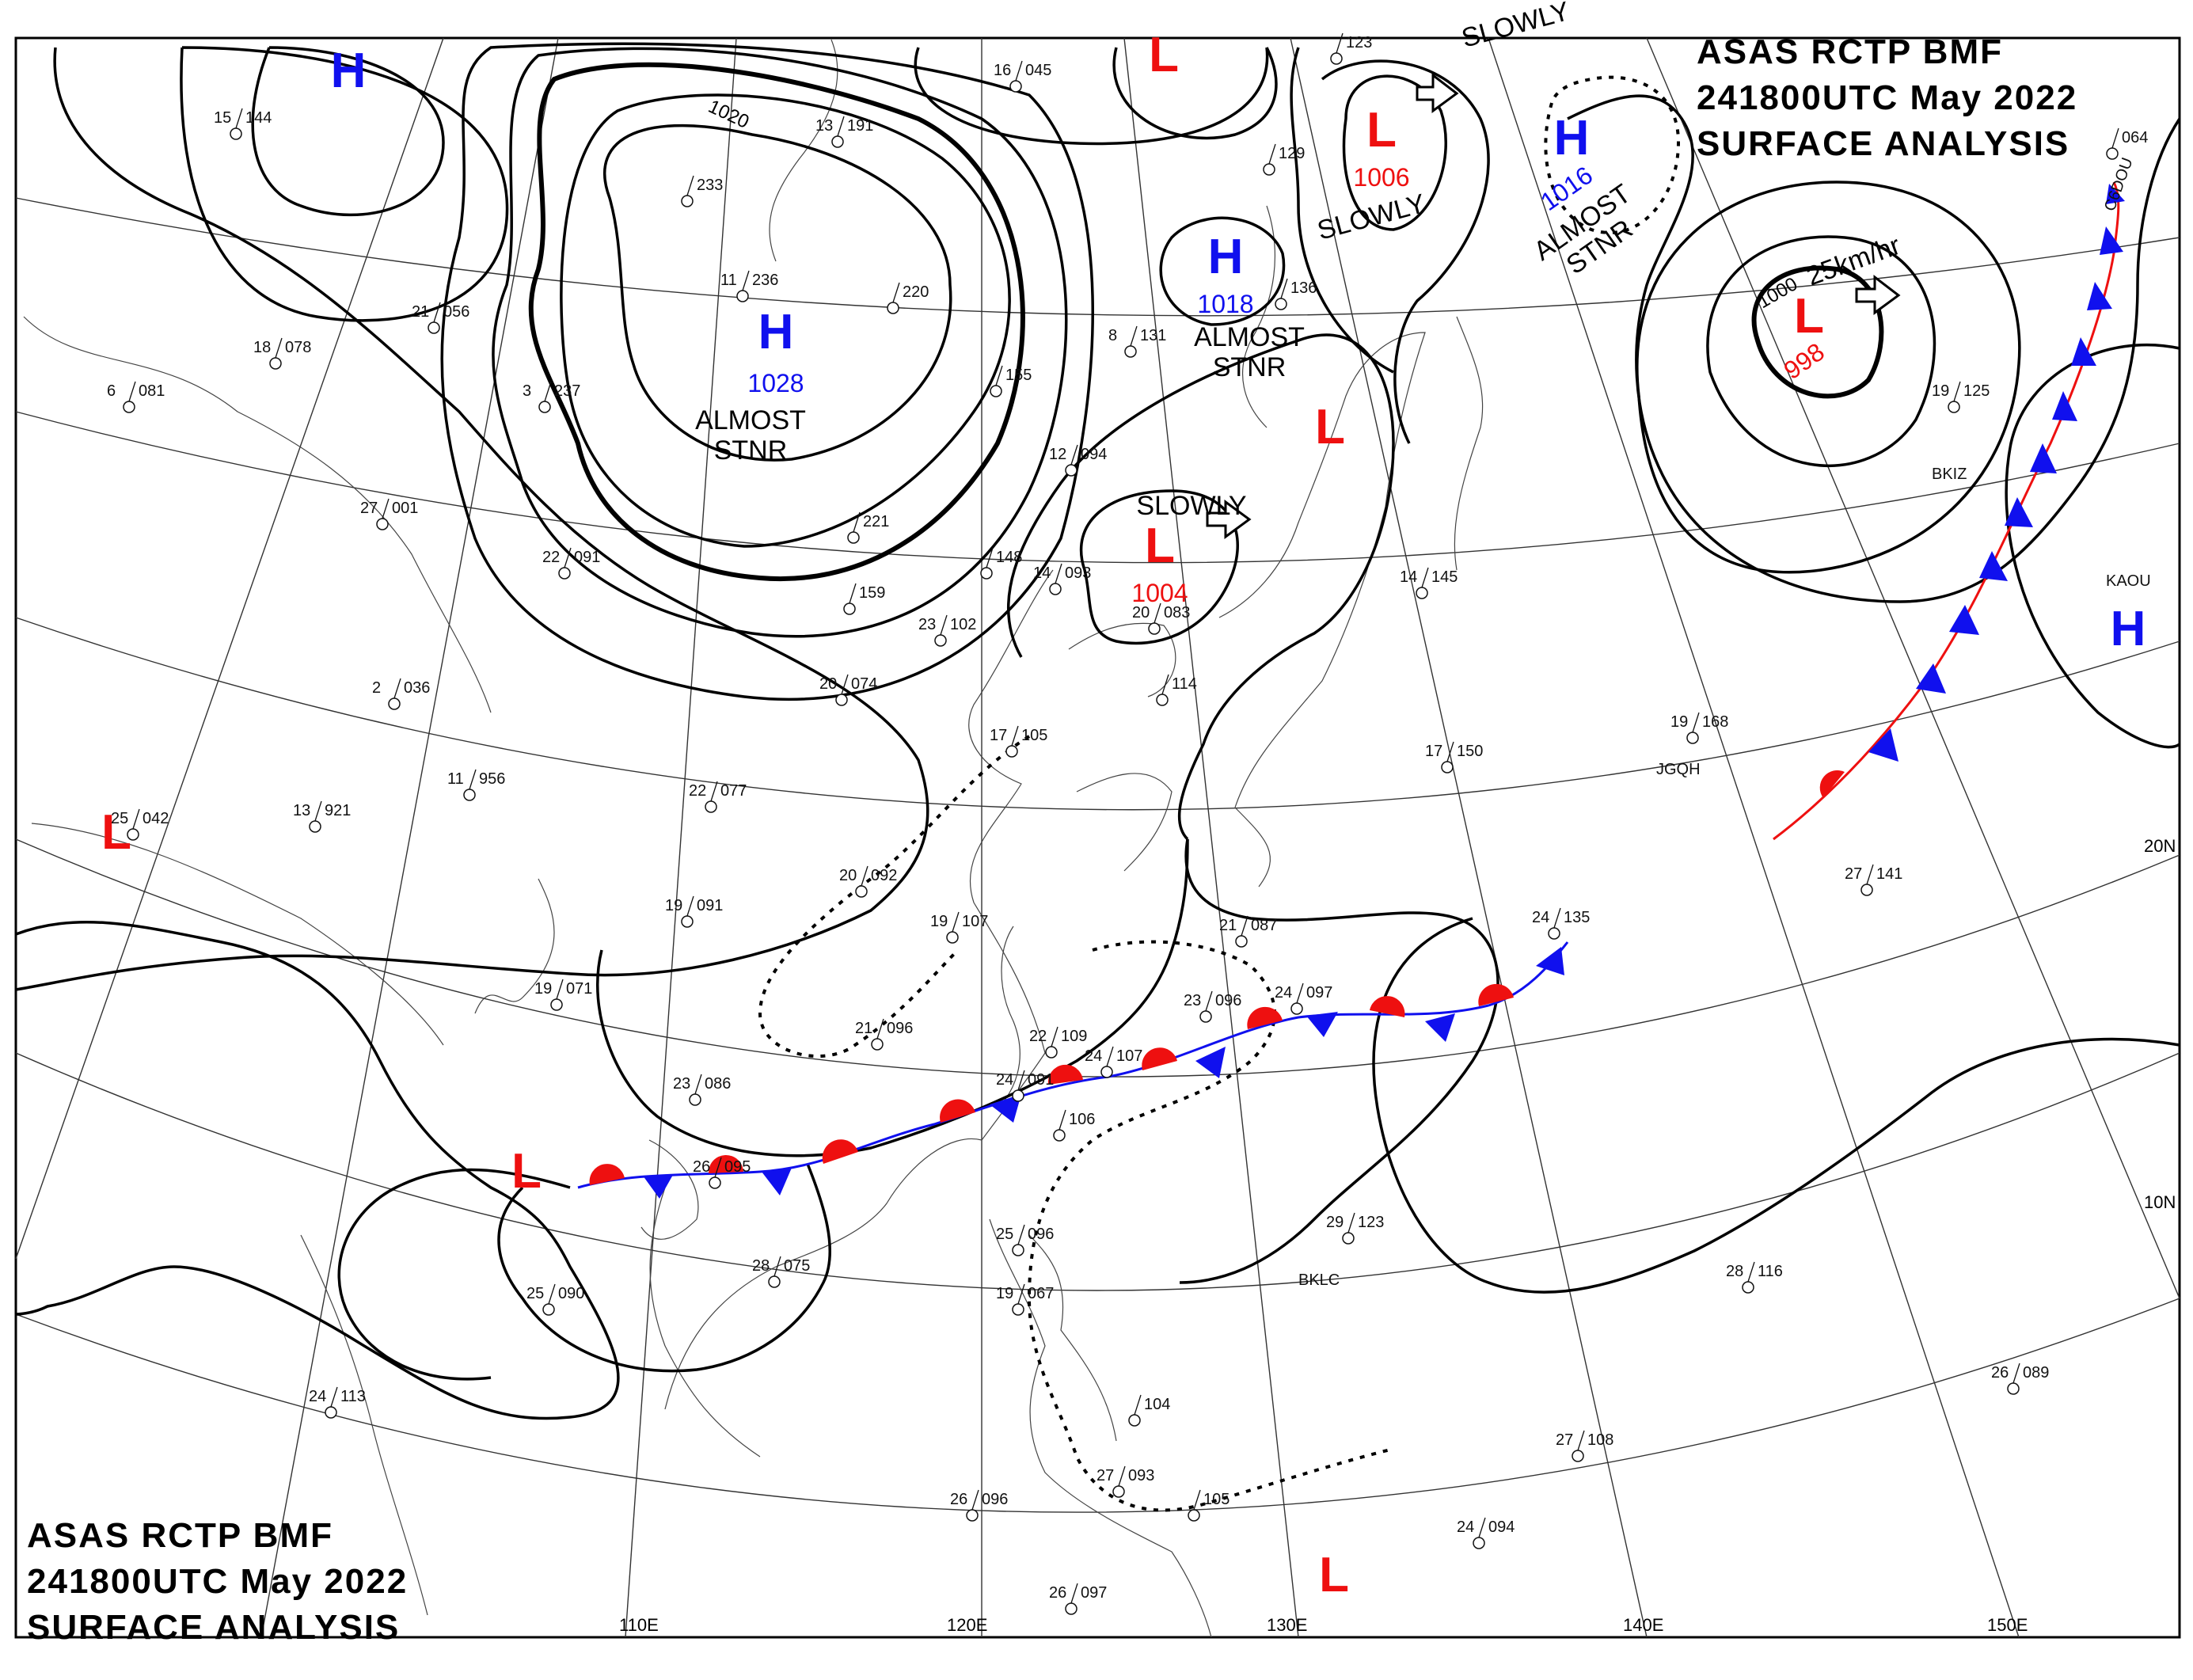 Image resolution: width=2193 pixels, height=1680 pixels. I want to click on station-plot: 27 141, so click(1873, 880).